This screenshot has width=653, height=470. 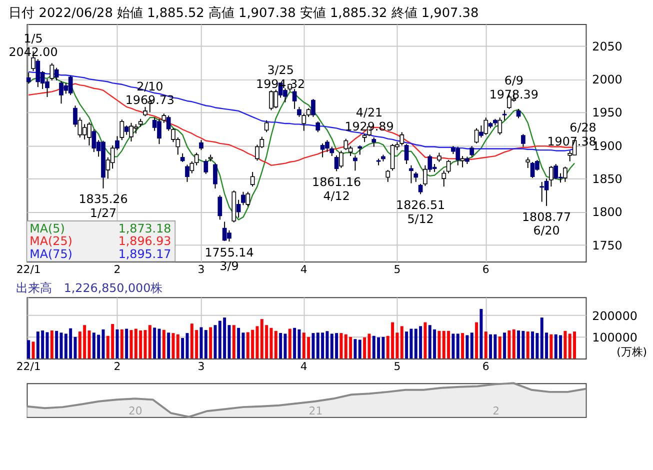 What do you see at coordinates (145, 241) in the screenshot?
I see `annotation: 1,896.93` at bounding box center [145, 241].